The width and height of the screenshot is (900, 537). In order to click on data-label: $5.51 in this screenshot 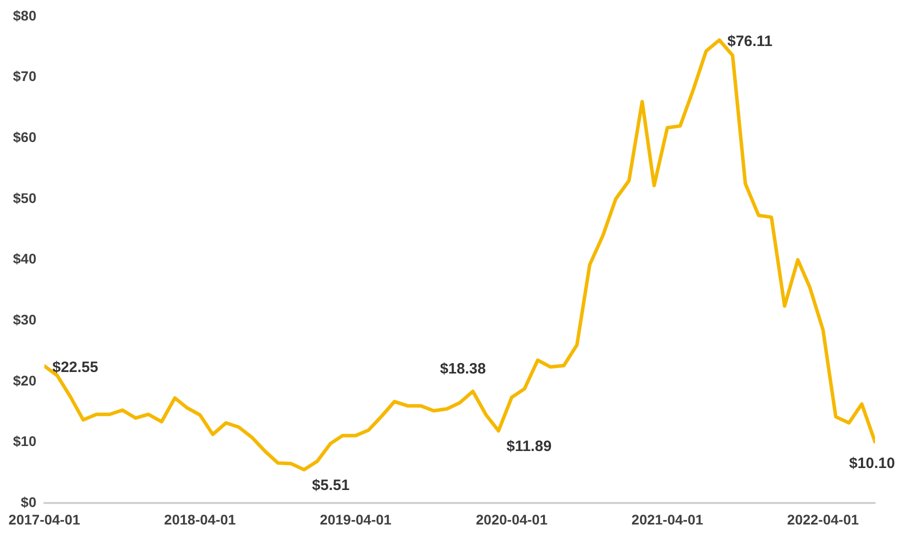, I will do `click(331, 485)`.